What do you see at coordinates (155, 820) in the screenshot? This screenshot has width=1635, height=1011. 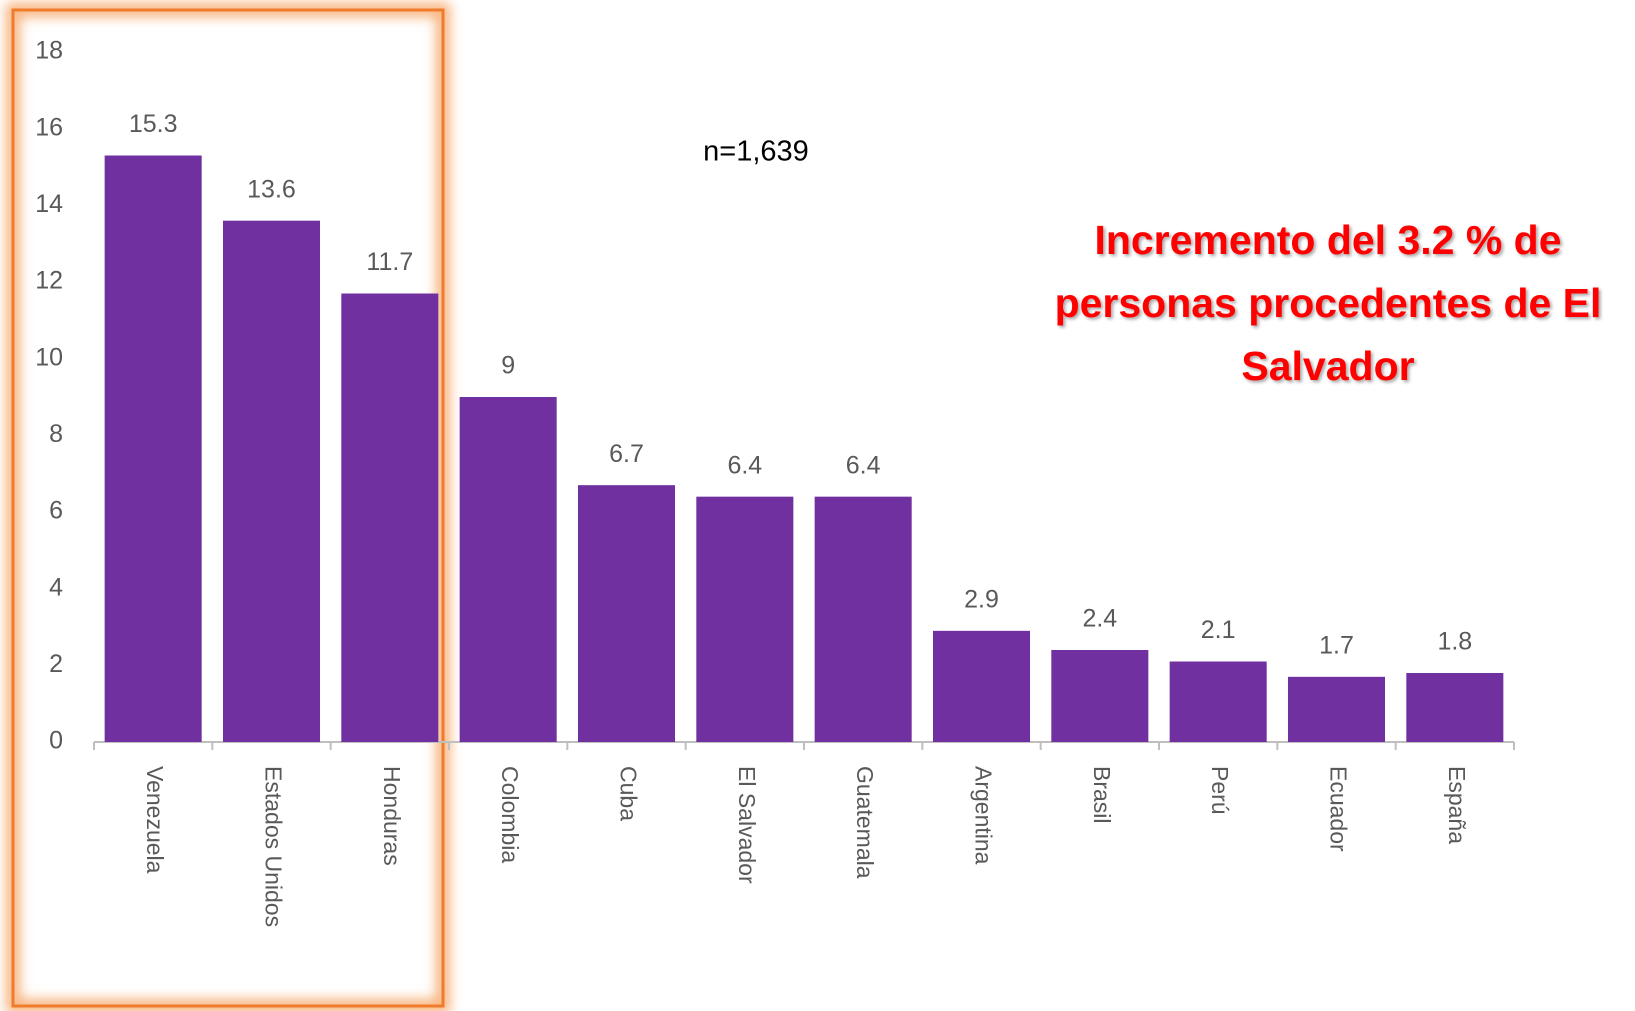 I see `x-tick-label: Venezuela` at bounding box center [155, 820].